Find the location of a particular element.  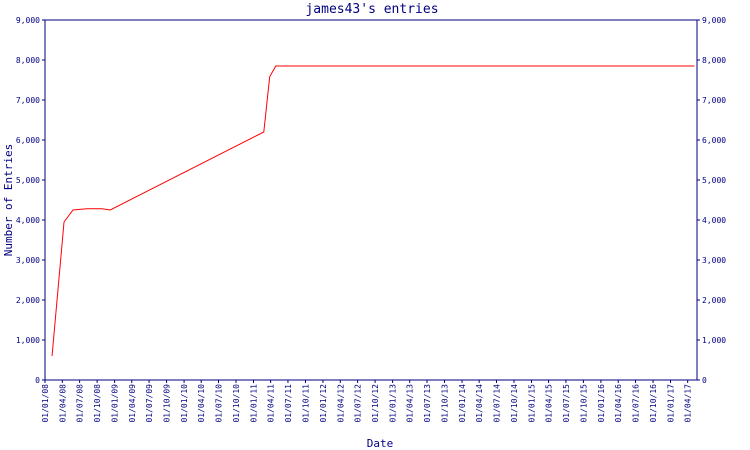

x-tick-label: 01/07/11 is located at coordinates (288, 403).